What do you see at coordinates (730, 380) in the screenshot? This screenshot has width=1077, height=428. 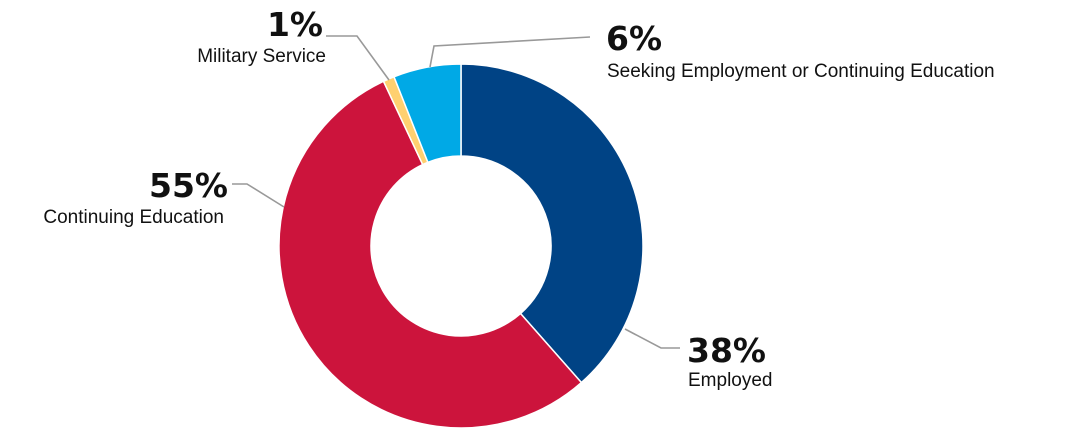 I see `slice-label-employed: Employed` at bounding box center [730, 380].